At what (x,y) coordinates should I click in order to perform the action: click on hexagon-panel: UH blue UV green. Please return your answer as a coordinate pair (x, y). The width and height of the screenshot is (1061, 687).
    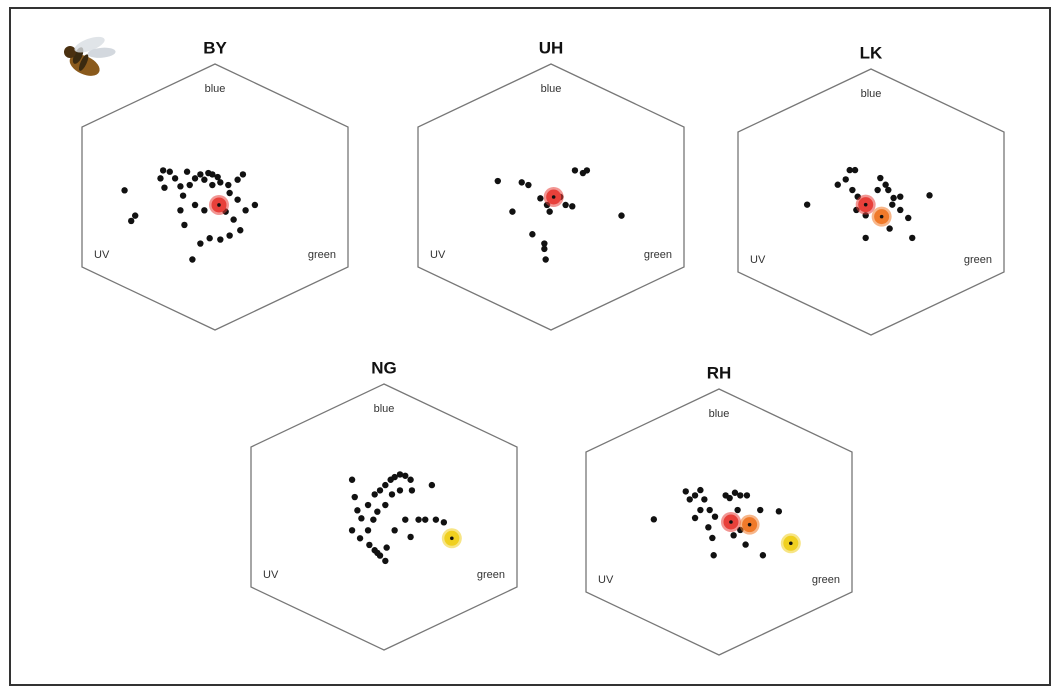
    Looking at the image, I should click on (551, 184).